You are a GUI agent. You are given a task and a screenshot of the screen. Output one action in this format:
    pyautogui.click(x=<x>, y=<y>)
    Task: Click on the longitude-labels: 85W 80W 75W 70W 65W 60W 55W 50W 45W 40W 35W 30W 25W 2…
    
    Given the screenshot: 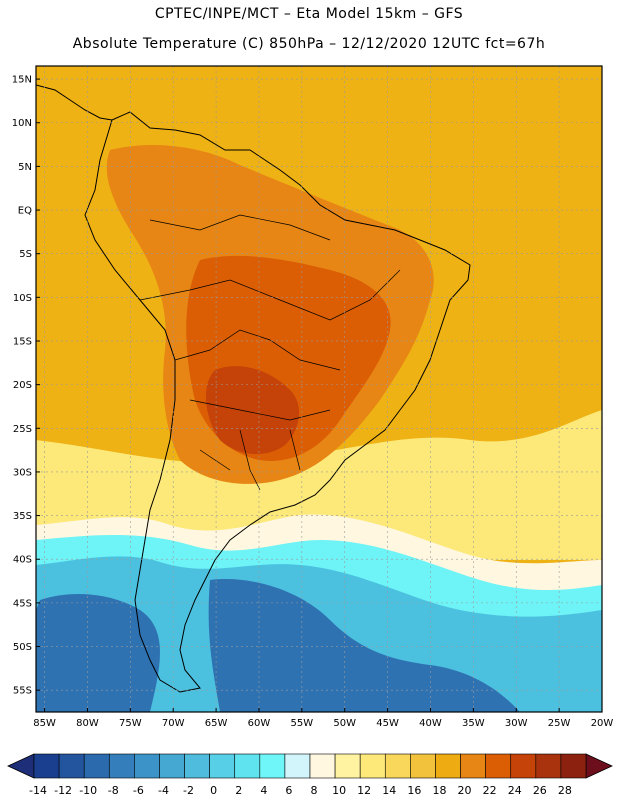 What is the action you would take?
    pyautogui.click(x=323, y=718)
    